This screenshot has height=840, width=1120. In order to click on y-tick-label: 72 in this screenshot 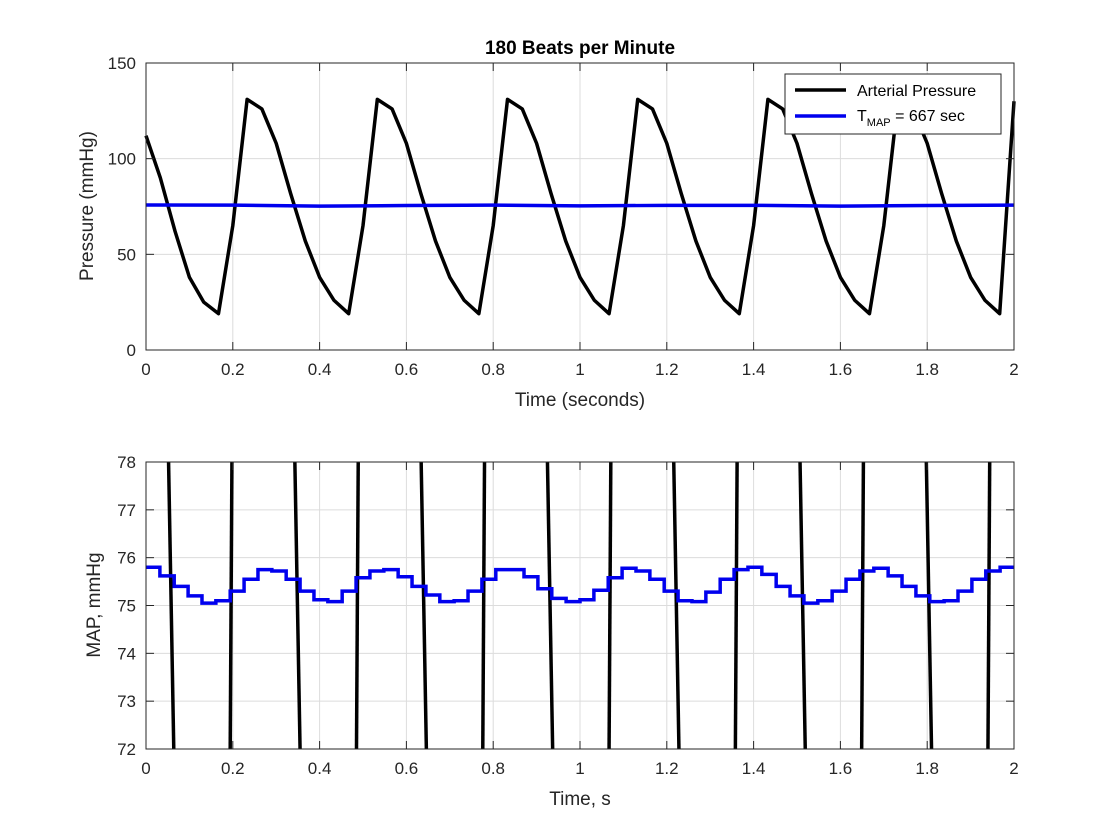, I will do `click(126, 749)`.